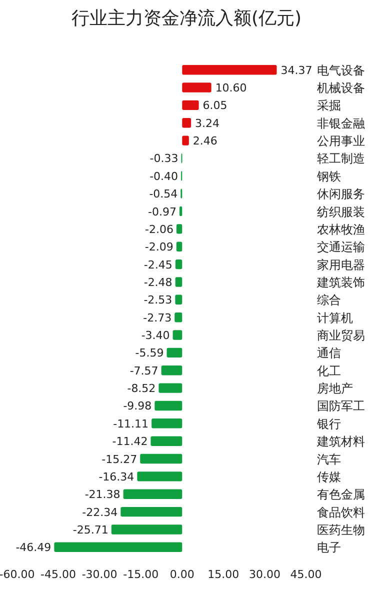 The height and width of the screenshot is (591, 373). Describe the element at coordinates (328, 176) in the screenshot. I see `y-tick-label: 钢铁` at that location.